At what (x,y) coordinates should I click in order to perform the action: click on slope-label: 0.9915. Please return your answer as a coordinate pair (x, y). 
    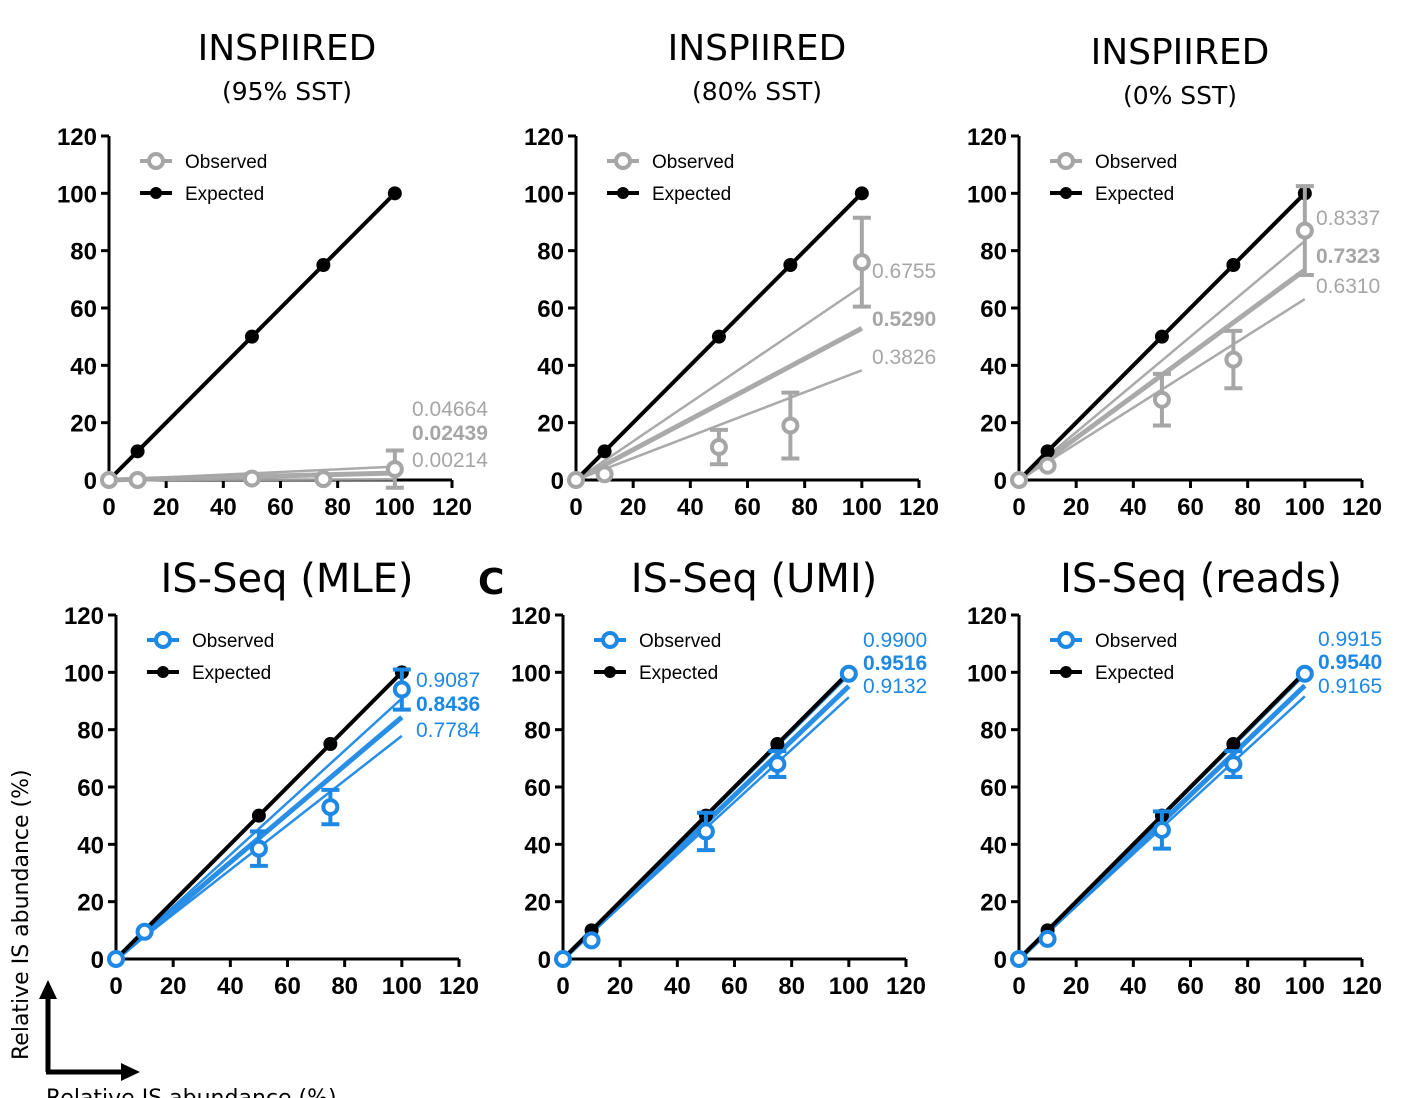
    Looking at the image, I should click on (1350, 639).